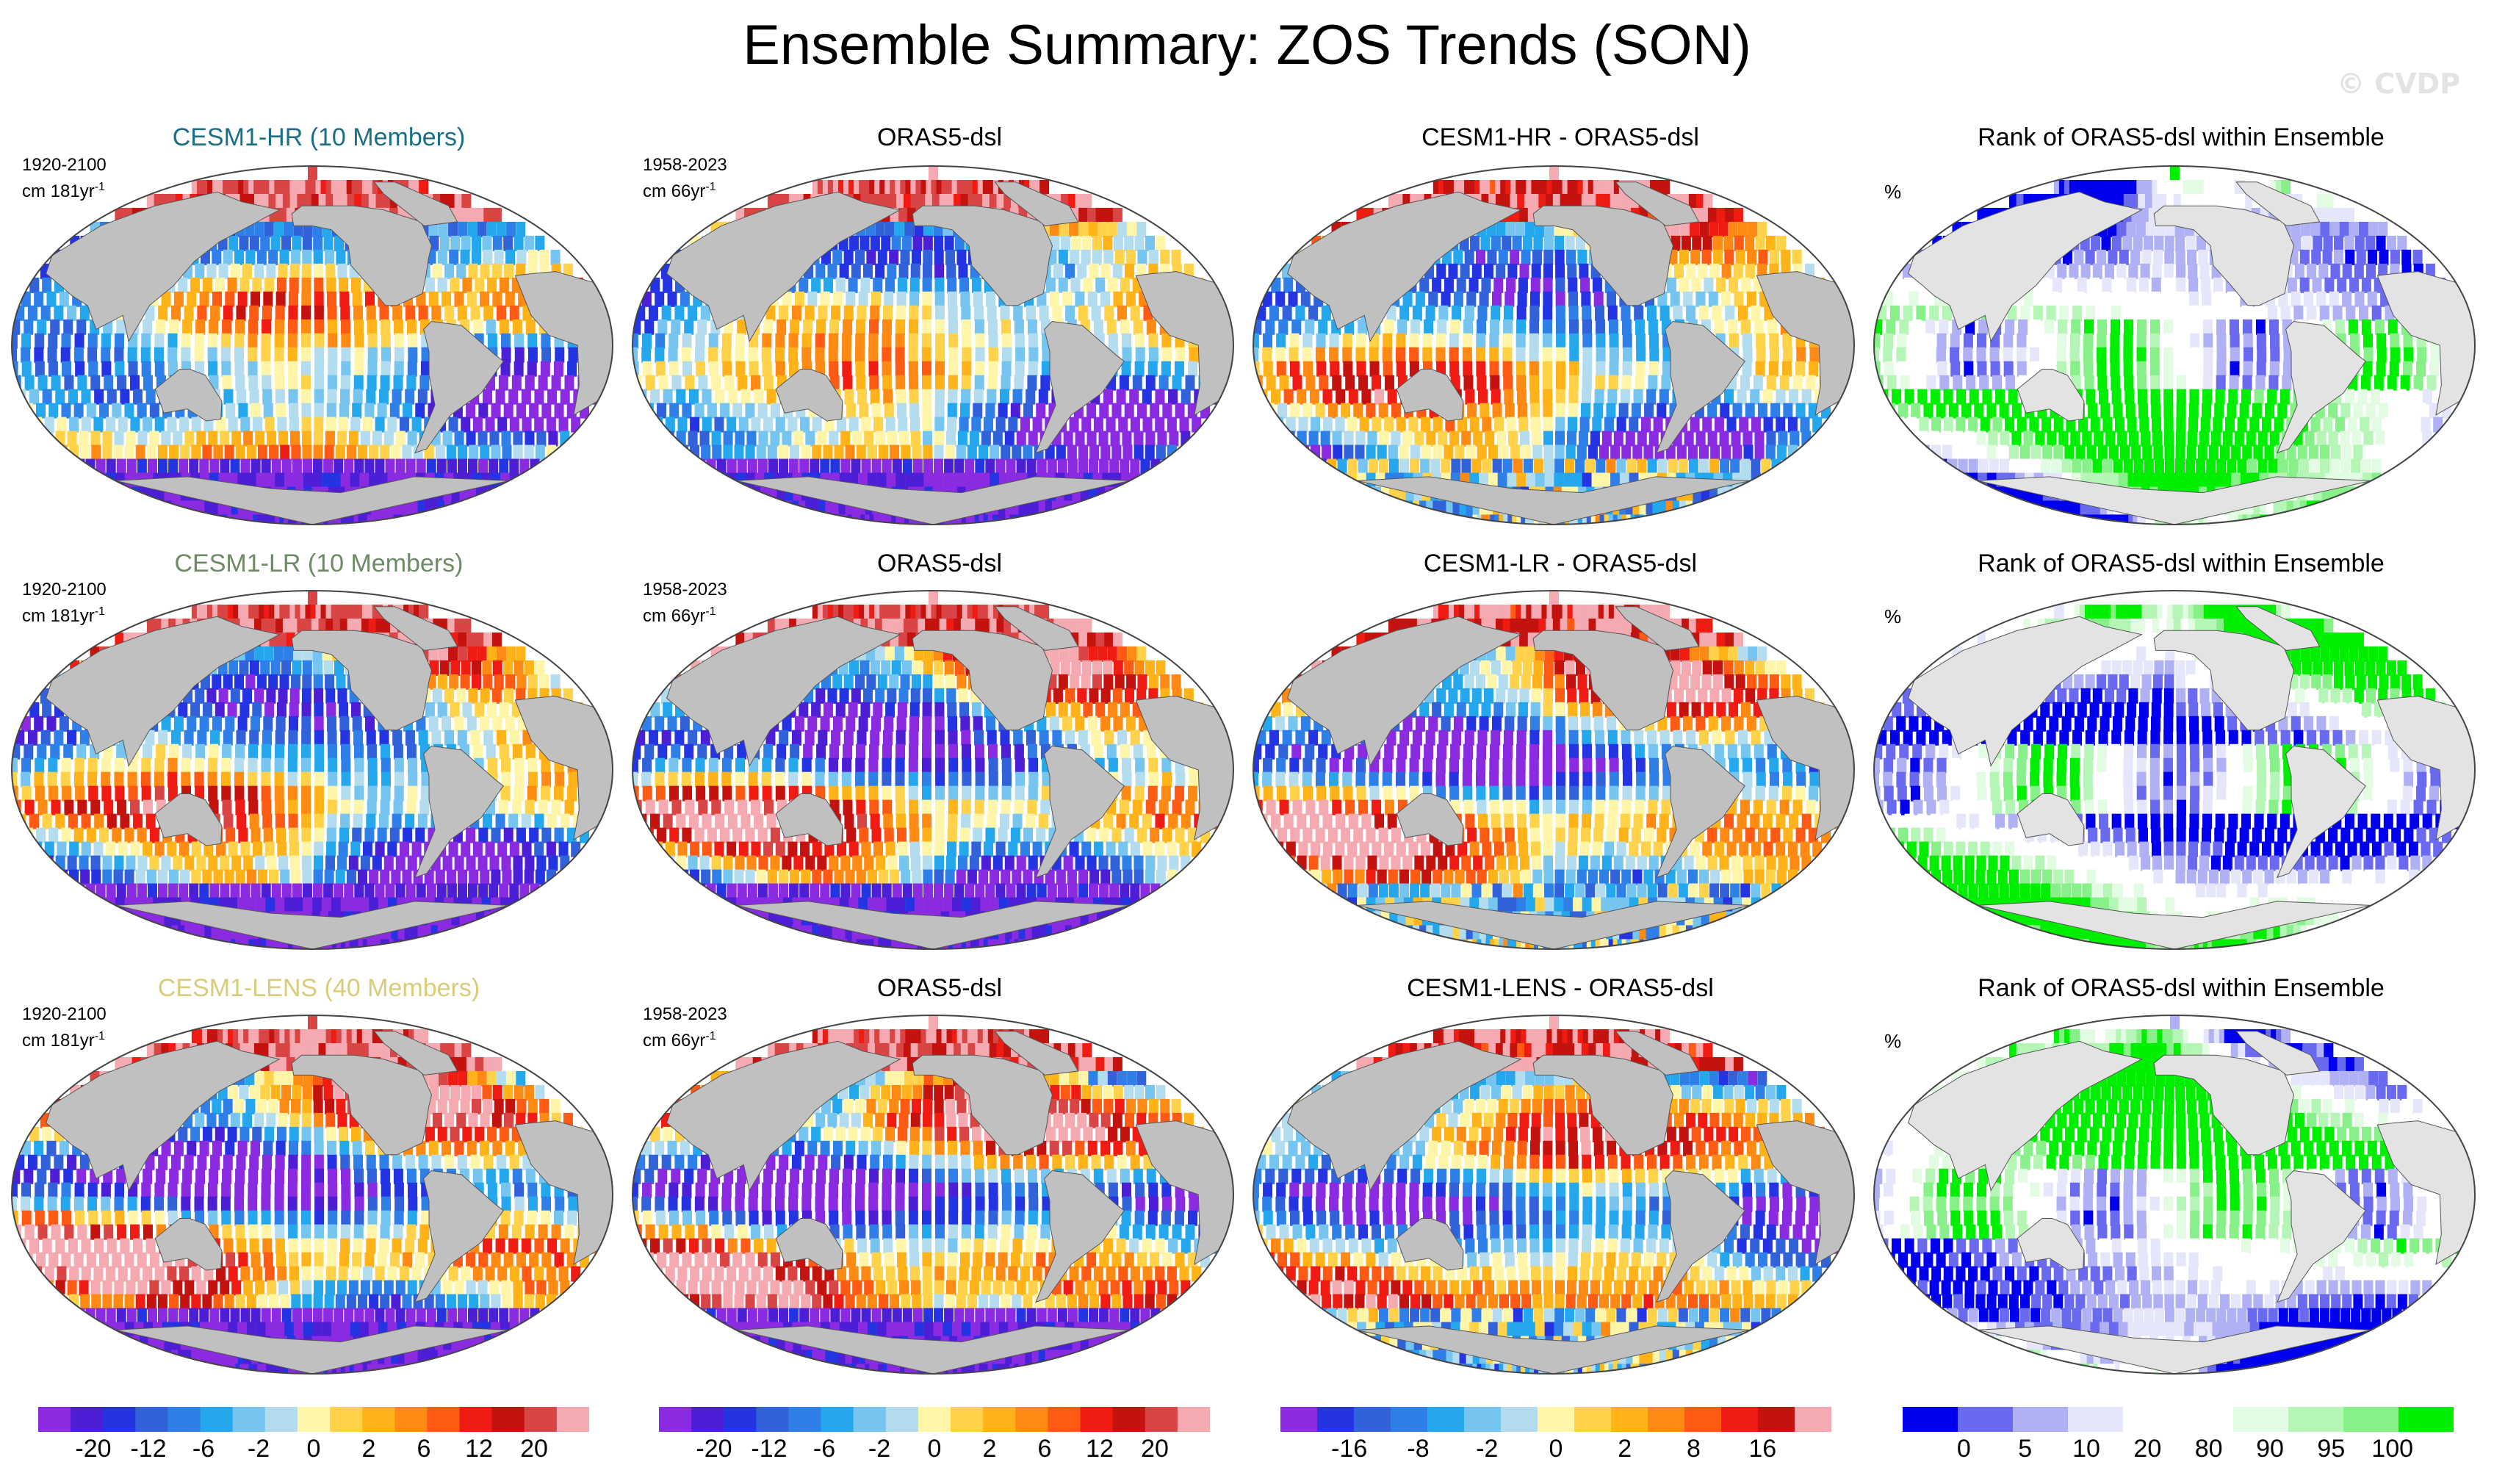  Describe the element at coordinates (1560, 754) in the screenshot. I see `map-panel-diff: CESM1-LR - ORAS5-dsl` at that location.